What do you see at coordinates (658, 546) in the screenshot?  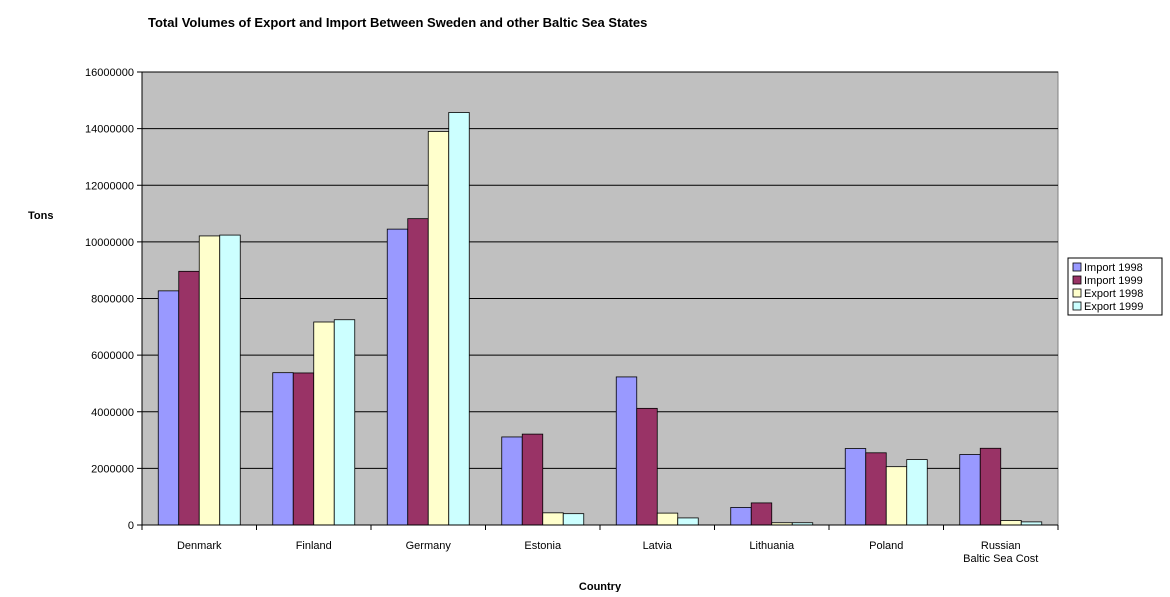 I see `x-tick-label: Latvia` at bounding box center [658, 546].